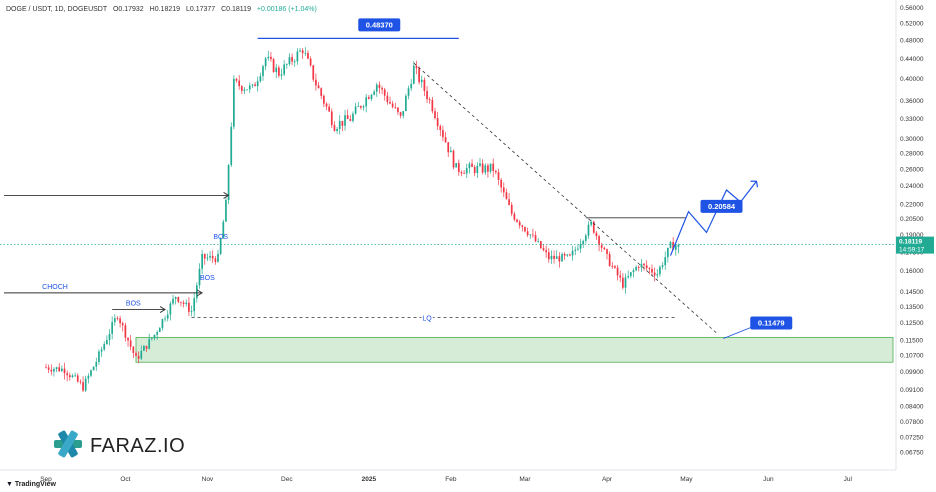 The image size is (936, 492). I want to click on countdown-label: 14:59:17, so click(912, 250).